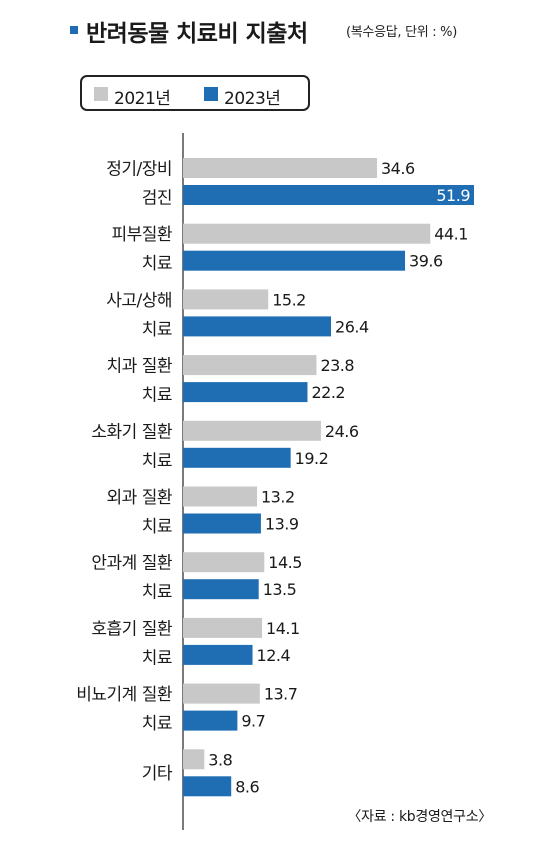 Image resolution: width=542 pixels, height=846 pixels. What do you see at coordinates (220, 759) in the screenshot?
I see `value-label: 3.8` at bounding box center [220, 759].